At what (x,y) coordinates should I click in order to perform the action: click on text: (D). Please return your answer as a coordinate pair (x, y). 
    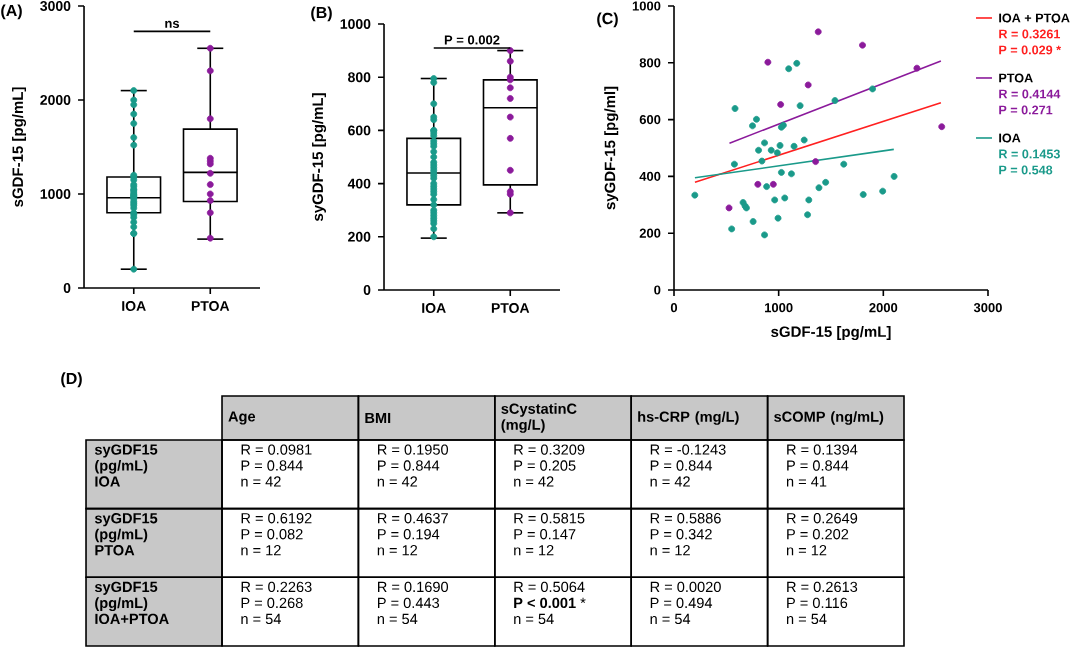
    Looking at the image, I should click on (71, 380).